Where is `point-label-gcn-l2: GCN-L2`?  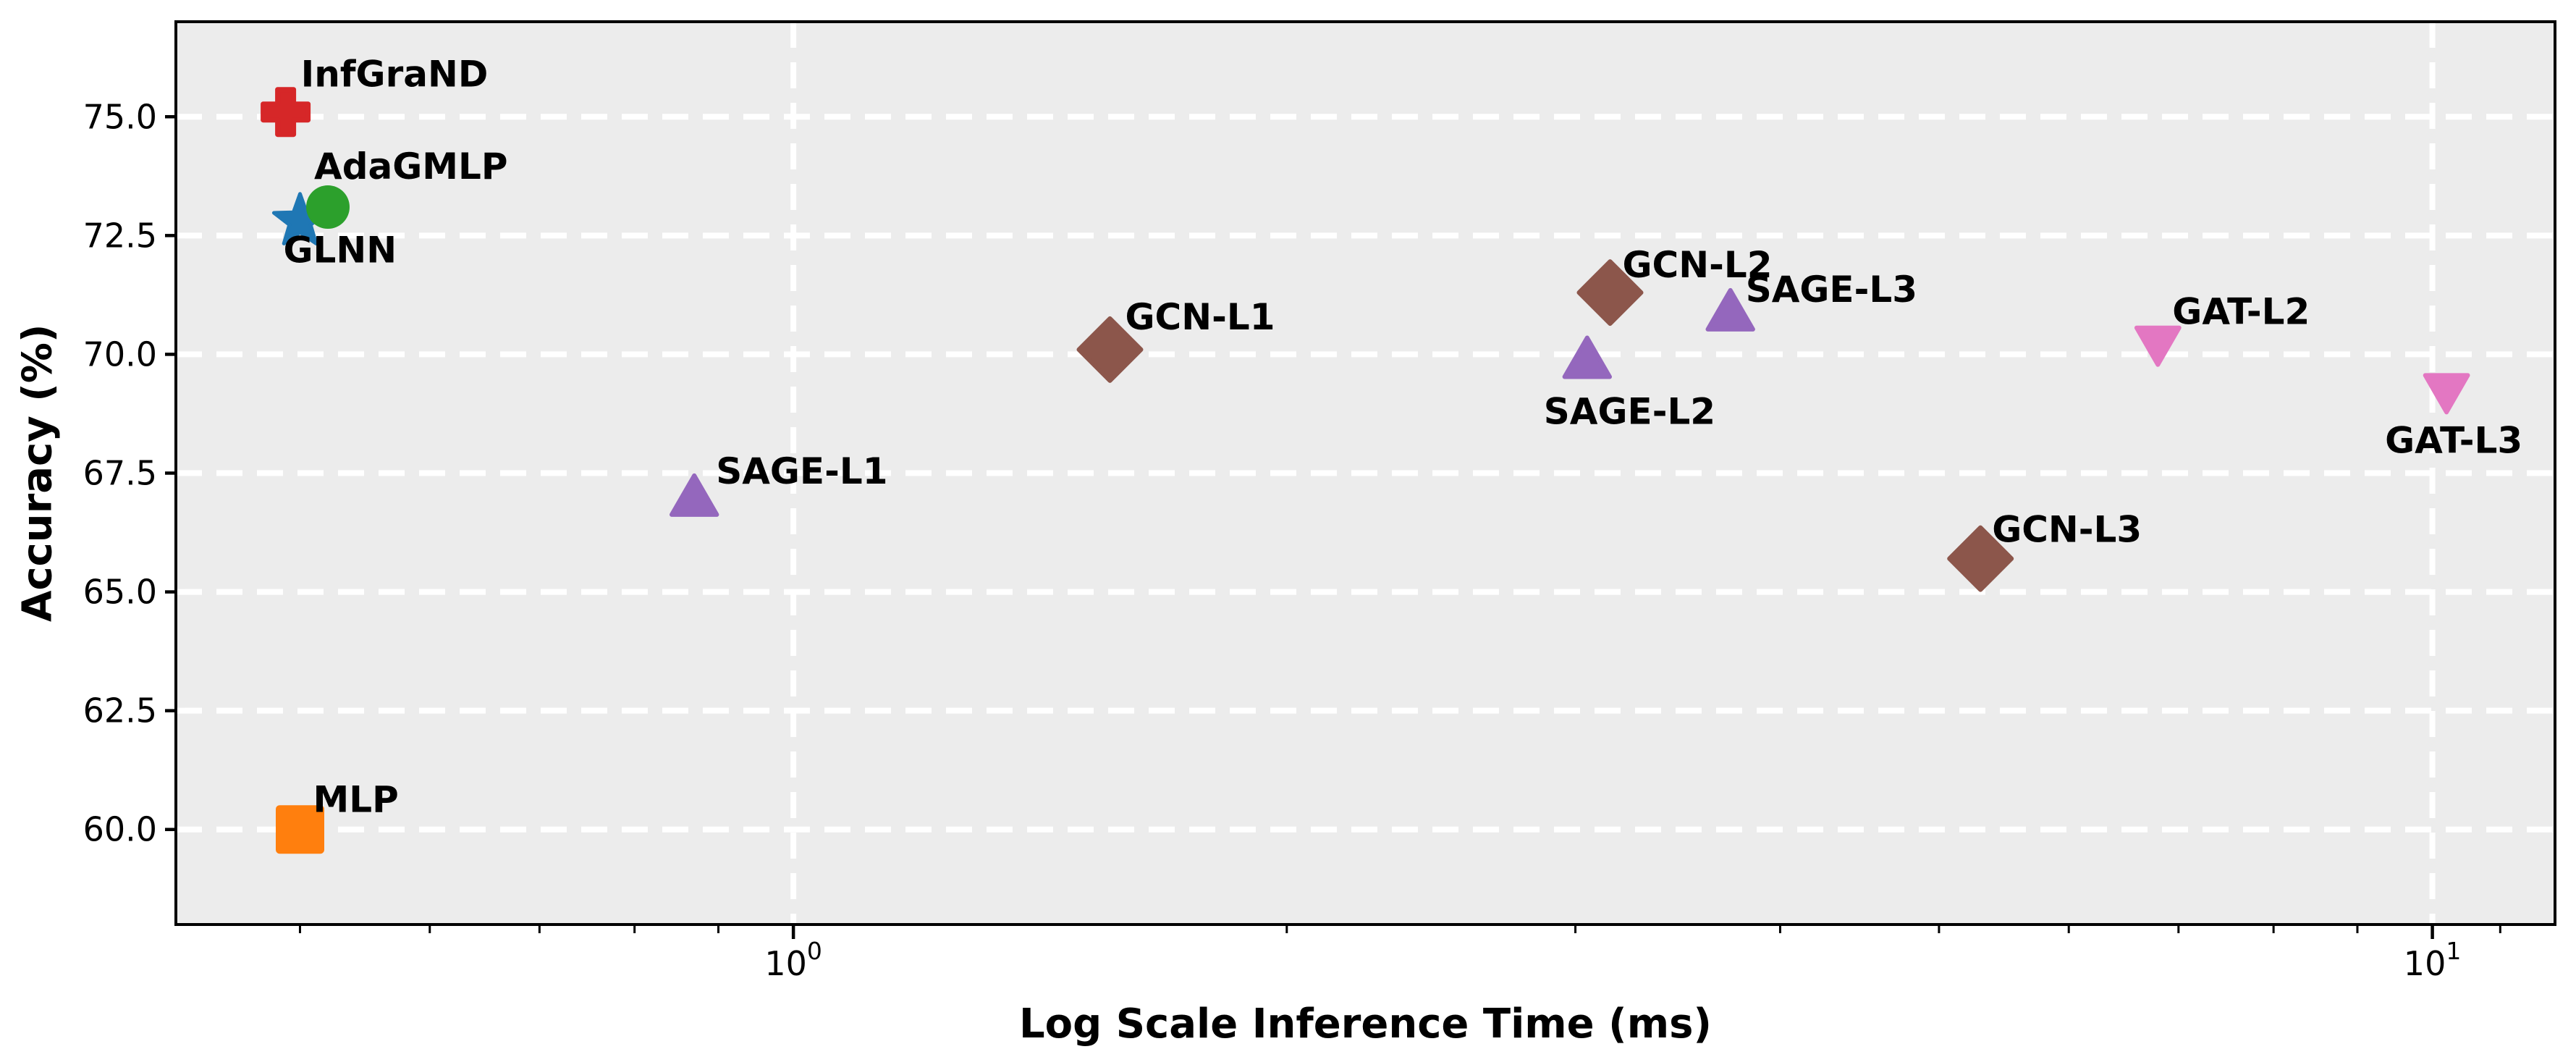 point-label-gcn-l2: GCN-L2 is located at coordinates (1698, 265).